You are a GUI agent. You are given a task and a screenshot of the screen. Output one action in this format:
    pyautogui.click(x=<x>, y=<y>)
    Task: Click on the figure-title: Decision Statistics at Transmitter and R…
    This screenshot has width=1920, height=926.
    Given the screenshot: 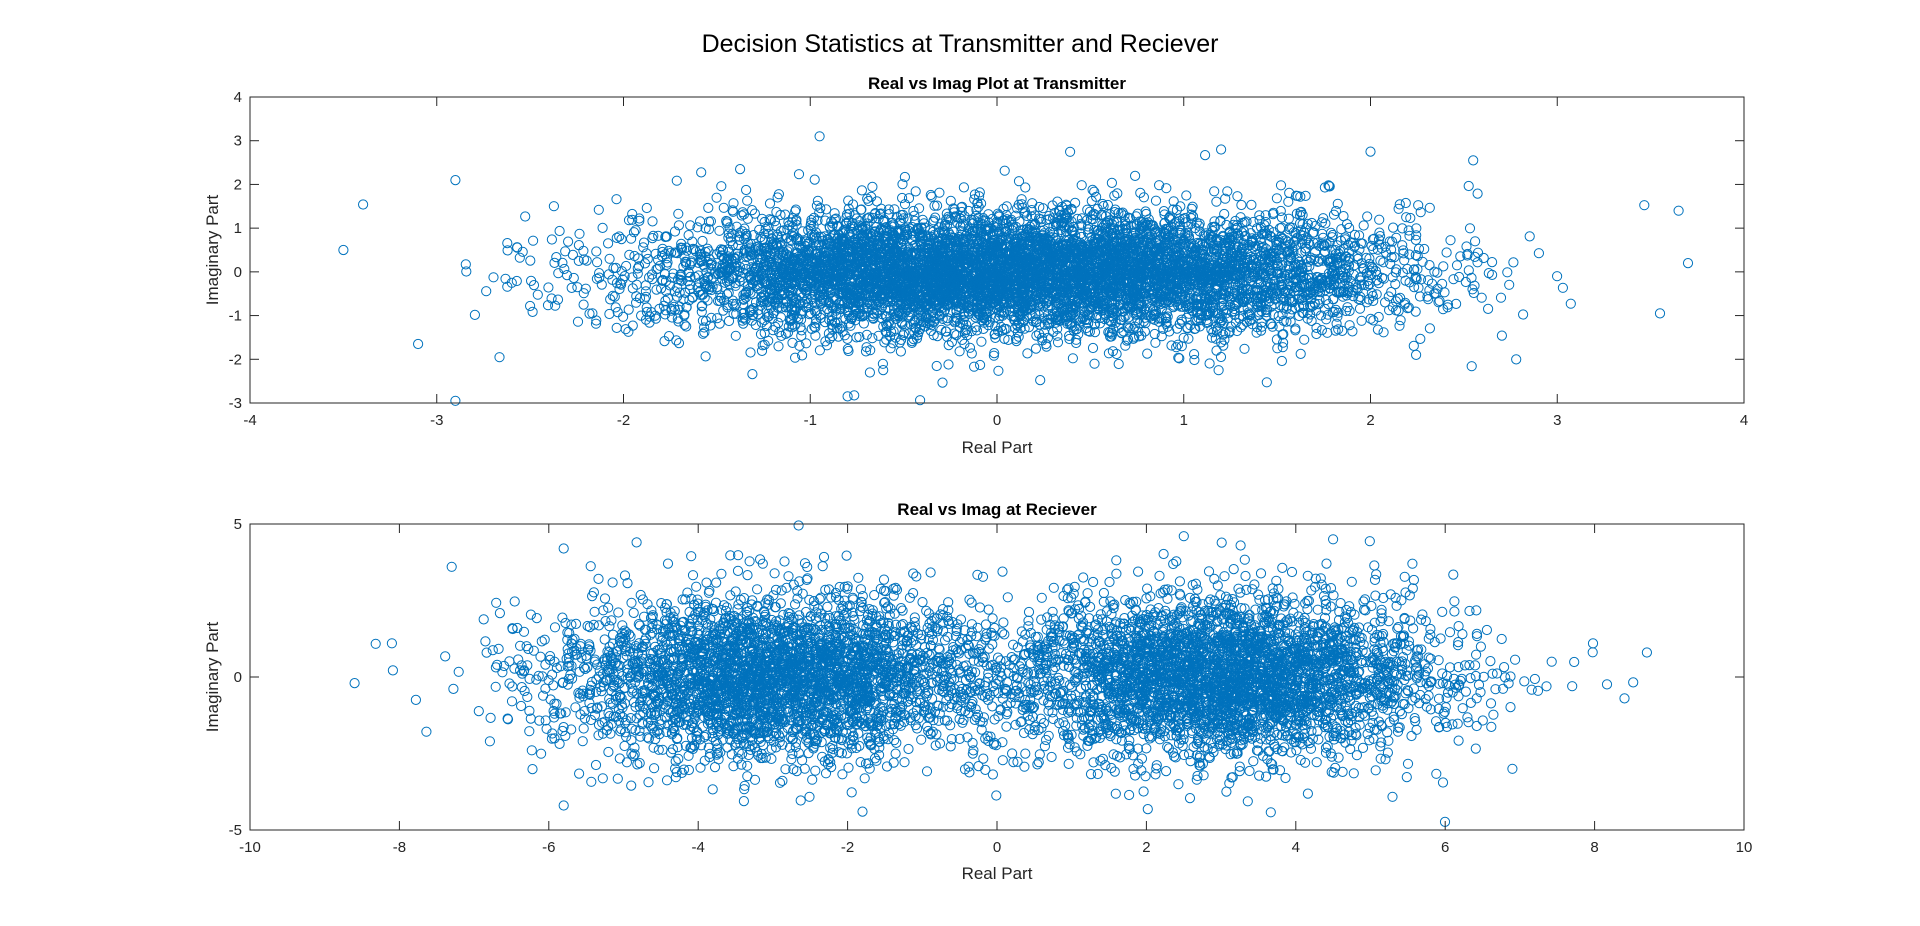 What is the action you would take?
    pyautogui.click(x=960, y=44)
    